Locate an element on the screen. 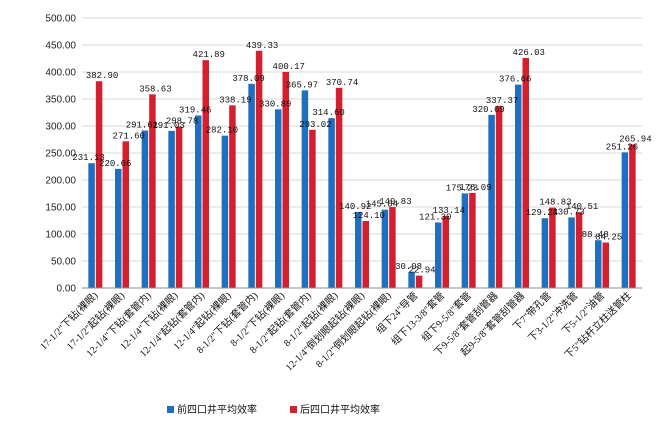 The image size is (667, 422). y-tick-label: 350.00 is located at coordinates (60, 100).